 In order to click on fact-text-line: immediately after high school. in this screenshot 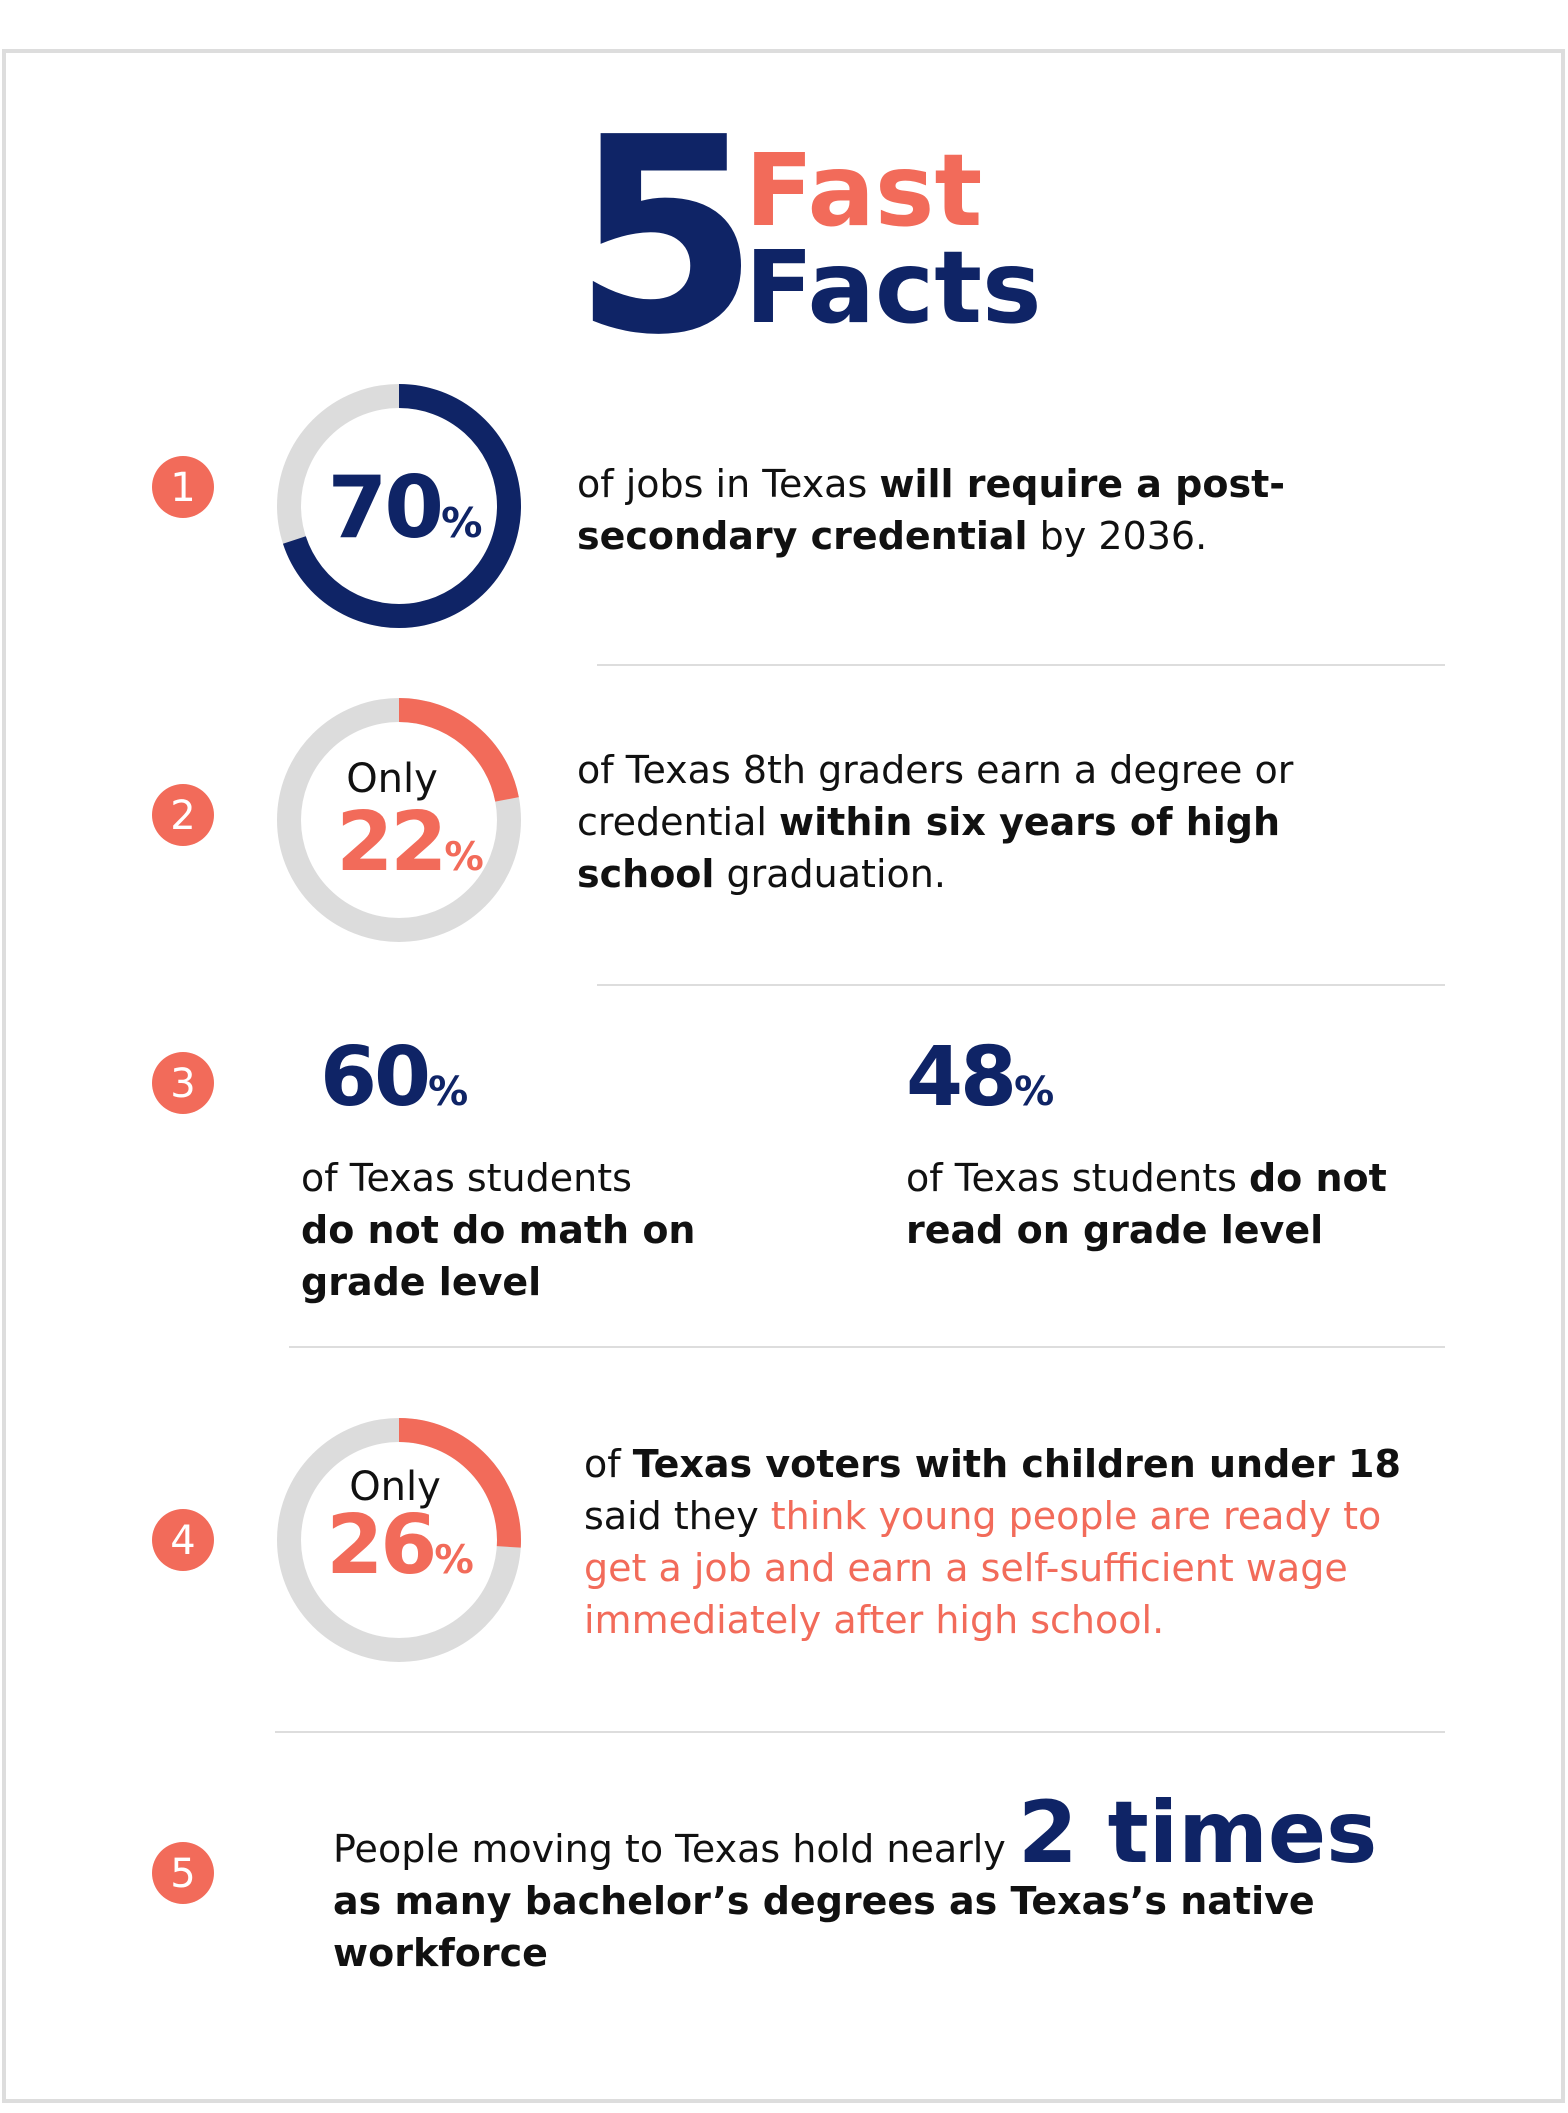, I will do `click(874, 1620)`.